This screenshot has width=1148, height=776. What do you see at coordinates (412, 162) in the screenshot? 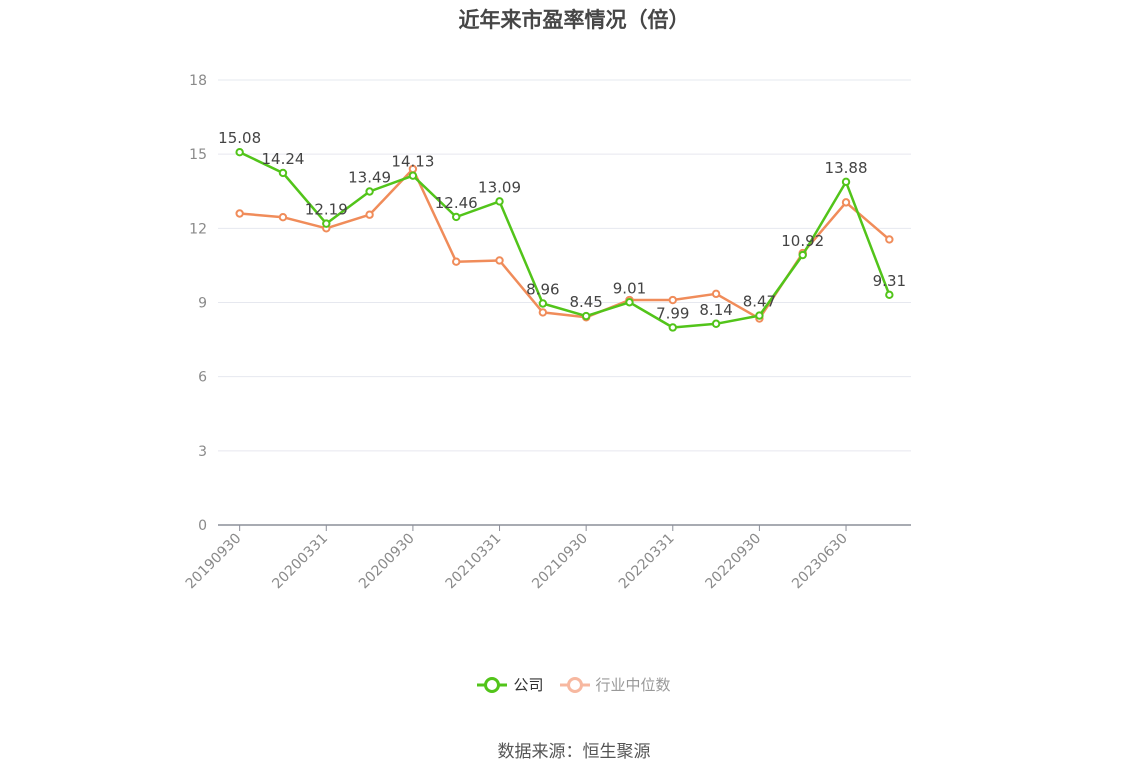
I see `data-label: 14.13` at bounding box center [412, 162].